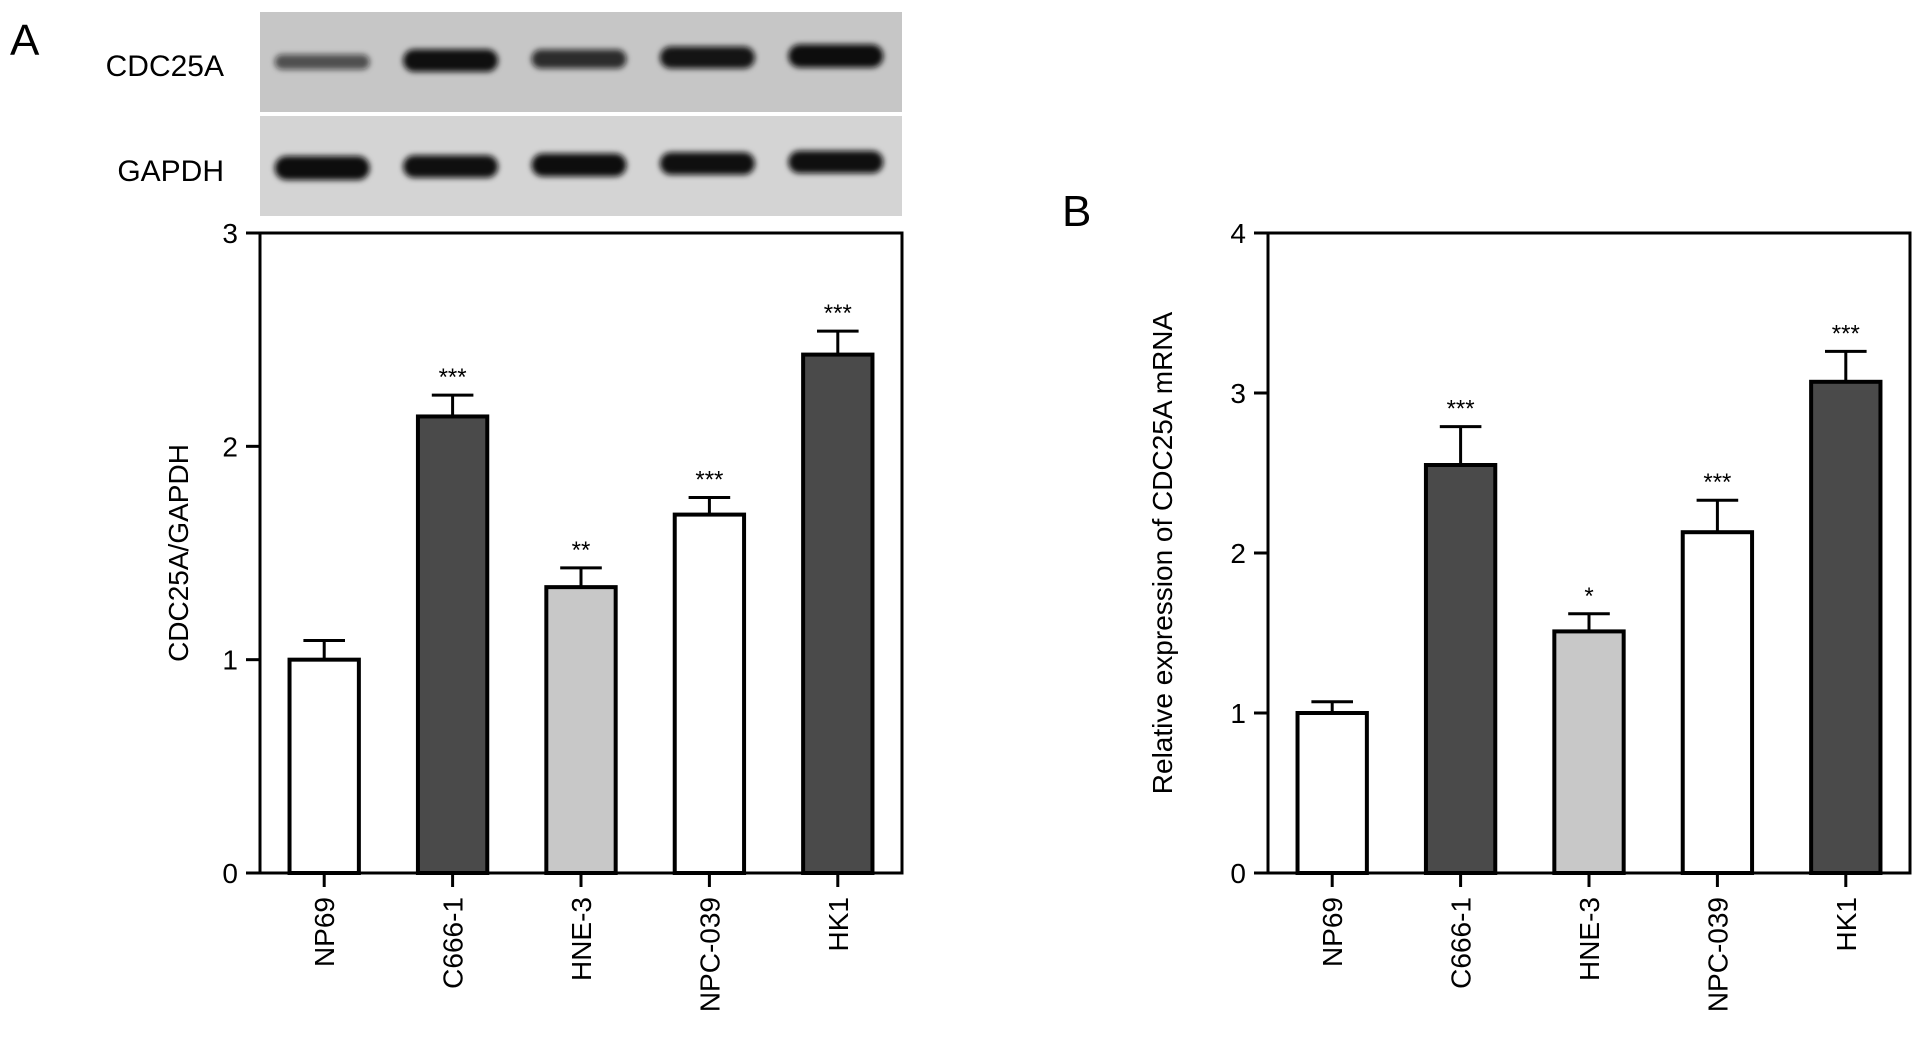 The image size is (1913, 1048). What do you see at coordinates (1249, 553) in the screenshot?
I see `chart-b-y-ticks: 0 1 2 3 4` at bounding box center [1249, 553].